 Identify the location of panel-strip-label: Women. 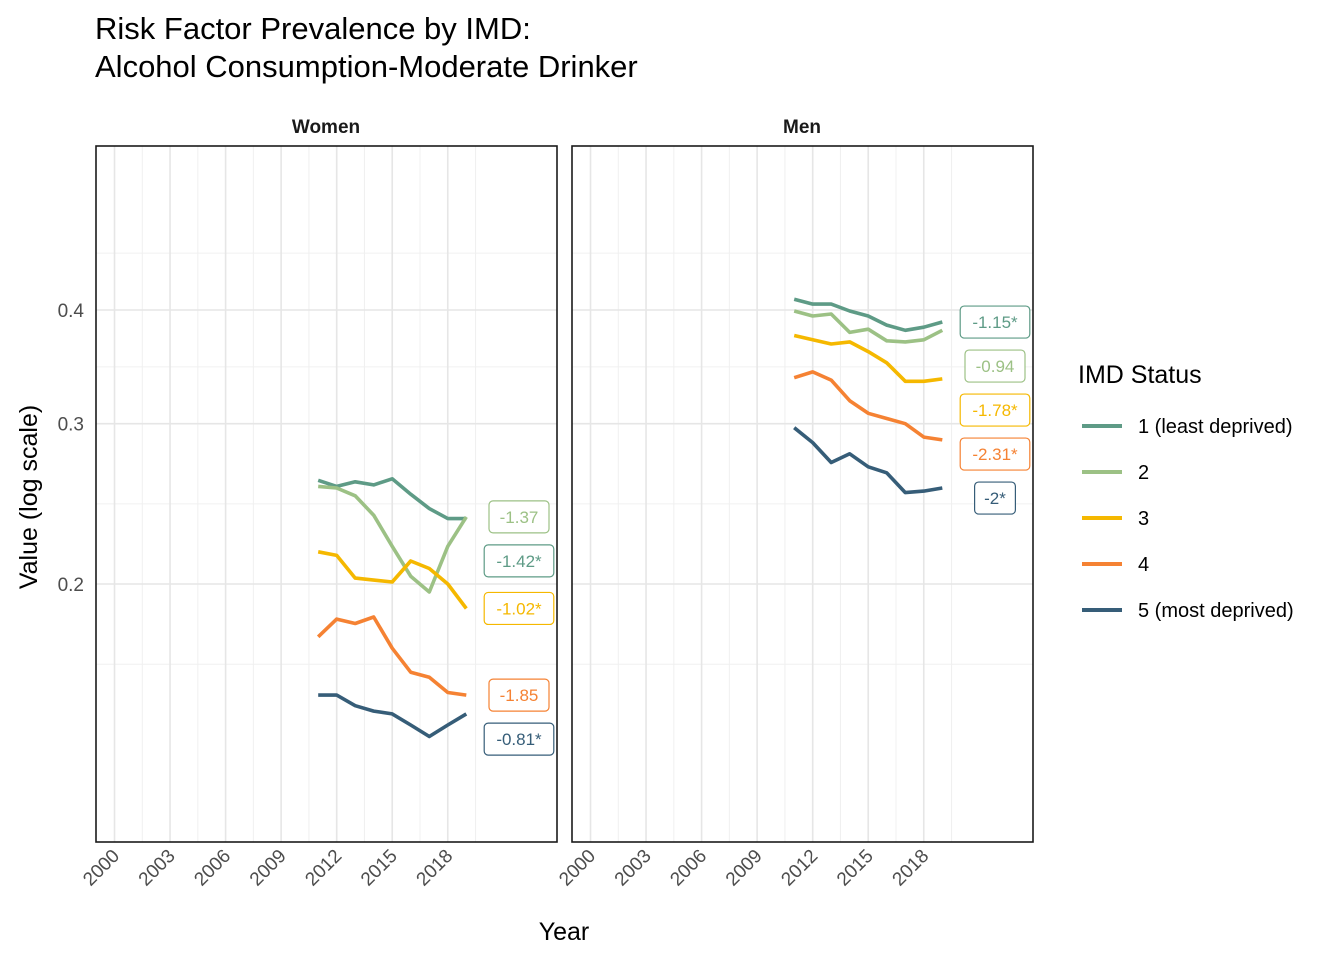
(326, 127).